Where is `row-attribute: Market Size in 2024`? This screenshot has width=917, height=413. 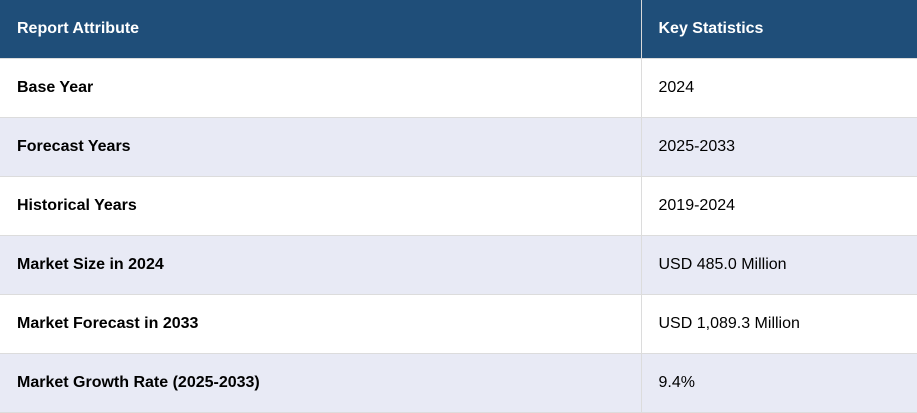 row-attribute: Market Size in 2024 is located at coordinates (321, 265).